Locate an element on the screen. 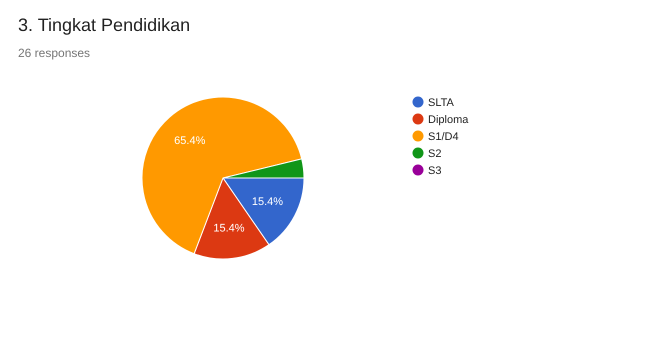 Image resolution: width=660 pixels, height=342 pixels. legend-label: S3 is located at coordinates (435, 170).